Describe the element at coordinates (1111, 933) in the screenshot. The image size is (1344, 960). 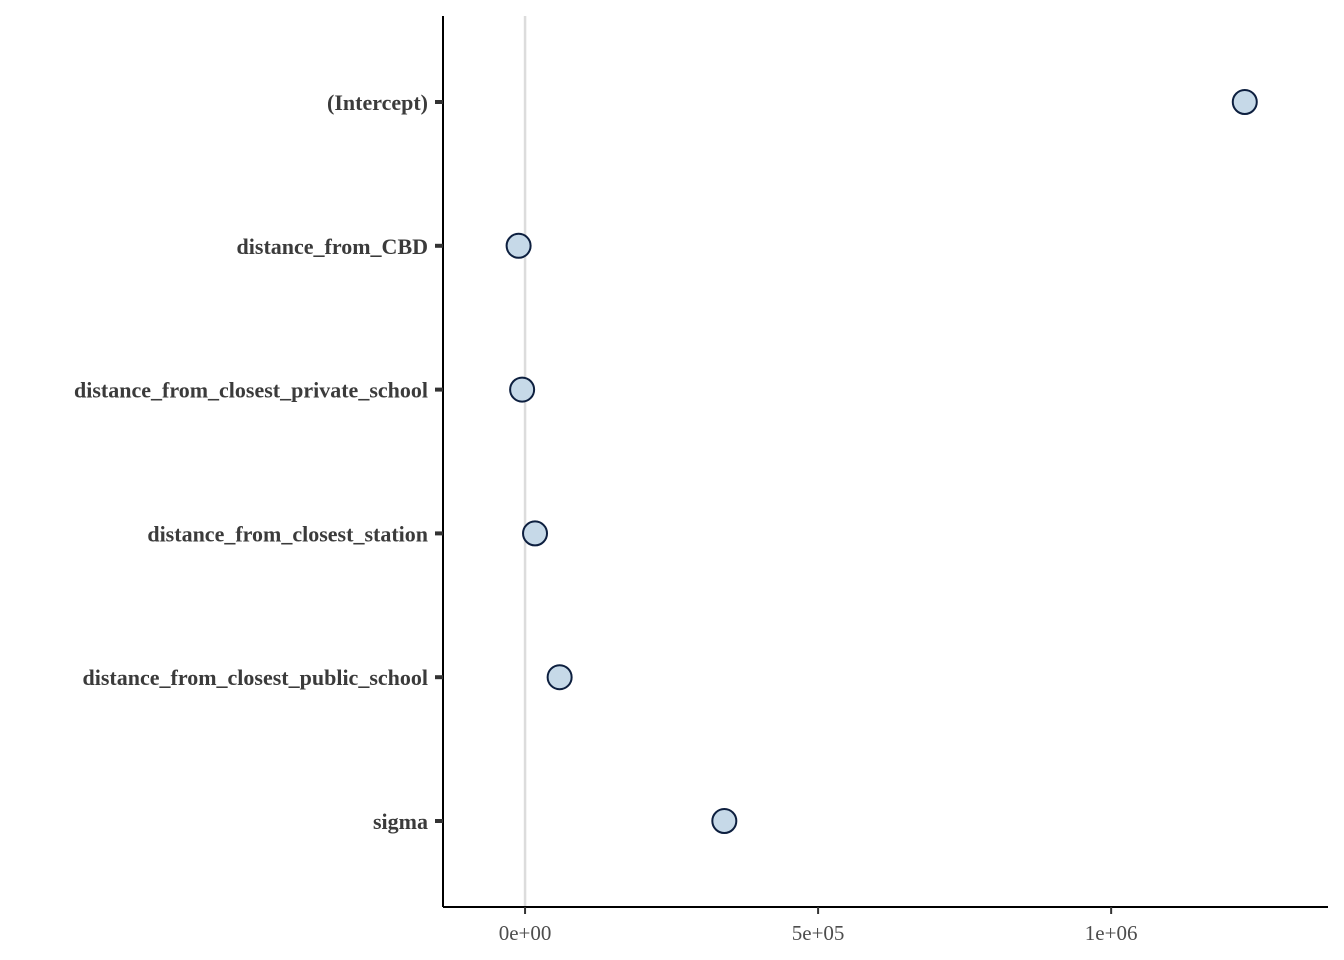
I see `x-tick-label: 1e+06` at that location.